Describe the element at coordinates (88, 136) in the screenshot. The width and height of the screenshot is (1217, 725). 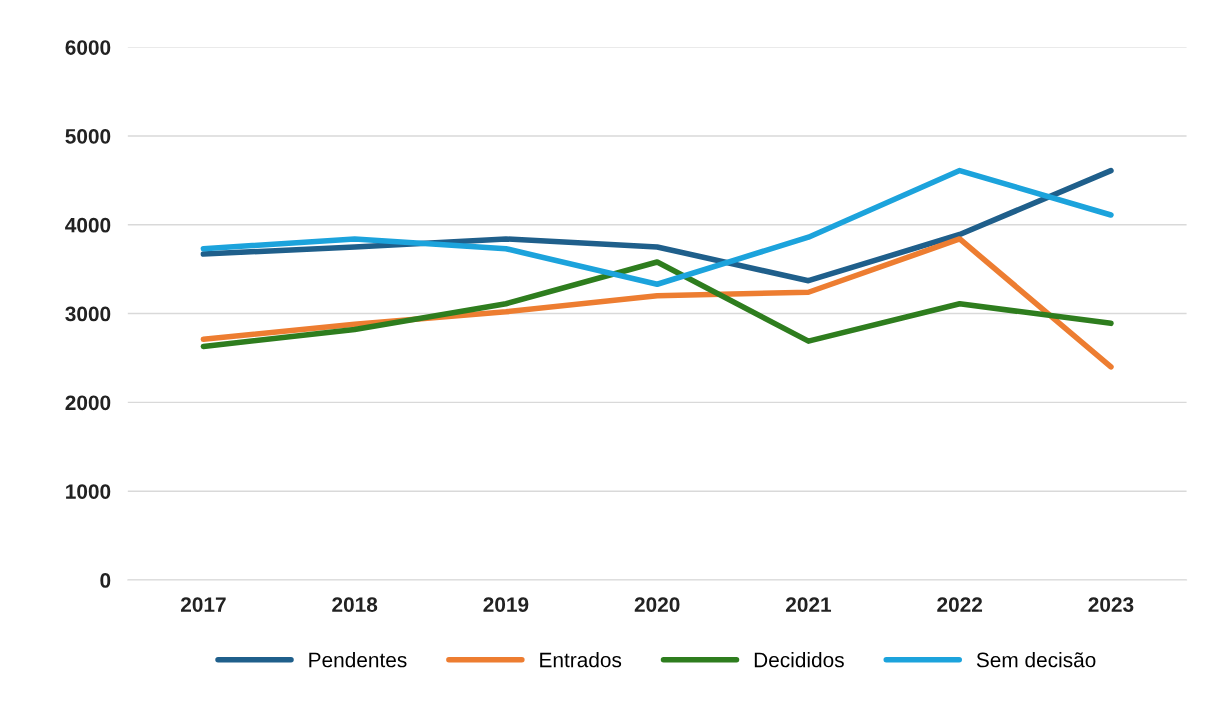
I see `y-tick-label: 5000` at that location.